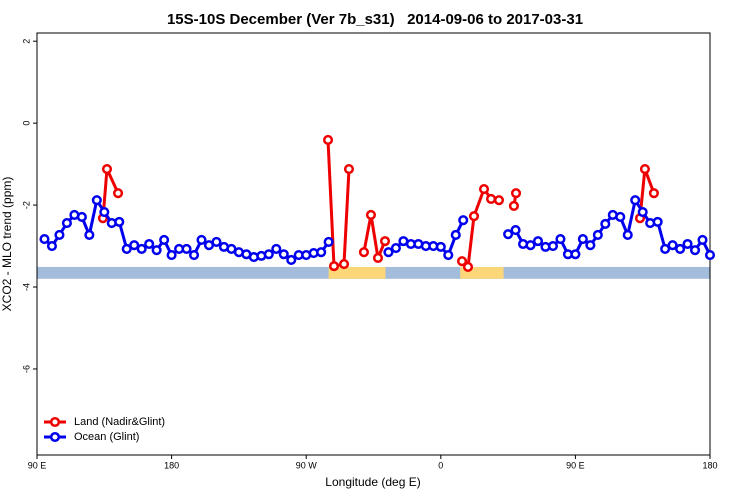  What do you see at coordinates (104, 429) in the screenshot?
I see `legend: Land (Nadir&Glint) Ocean (Glint)` at bounding box center [104, 429].